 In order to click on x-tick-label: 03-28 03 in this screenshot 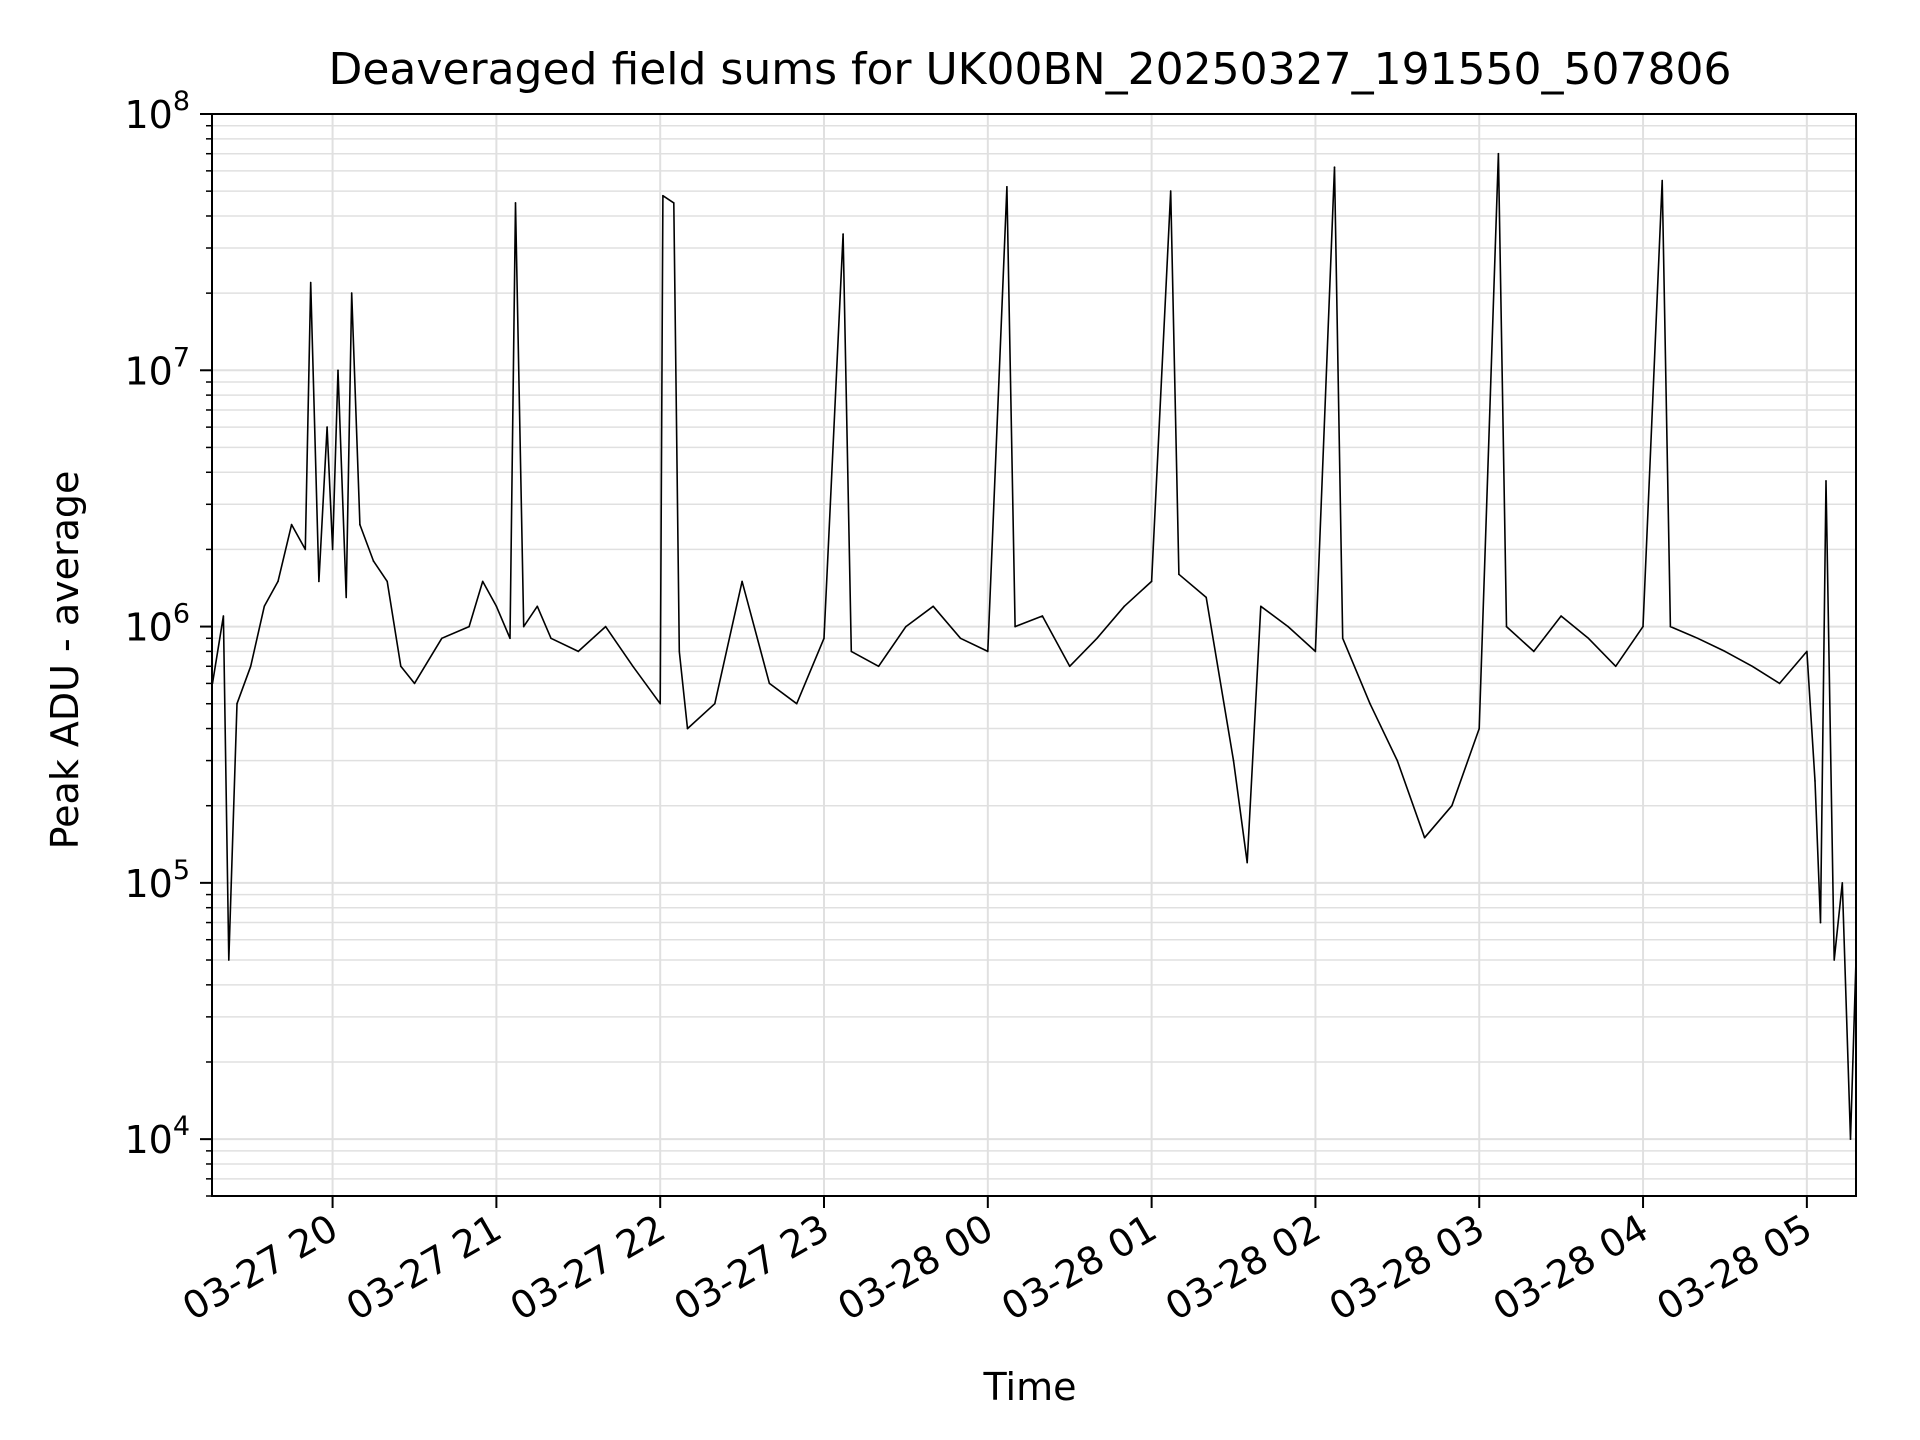, I will do `click(1407, 1268)`.